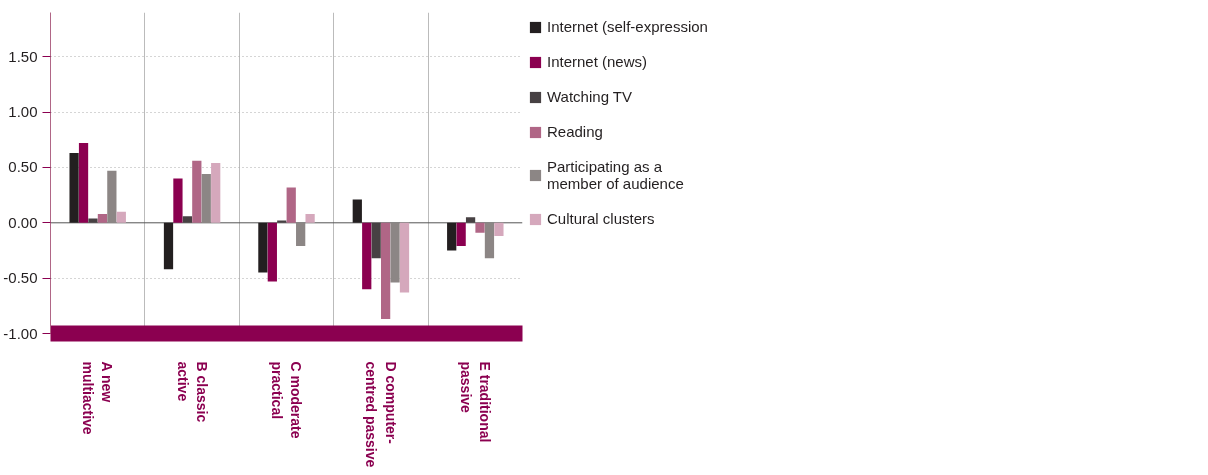  Describe the element at coordinates (627, 26) in the screenshot. I see `legend-label: Internet (self-expression` at that location.